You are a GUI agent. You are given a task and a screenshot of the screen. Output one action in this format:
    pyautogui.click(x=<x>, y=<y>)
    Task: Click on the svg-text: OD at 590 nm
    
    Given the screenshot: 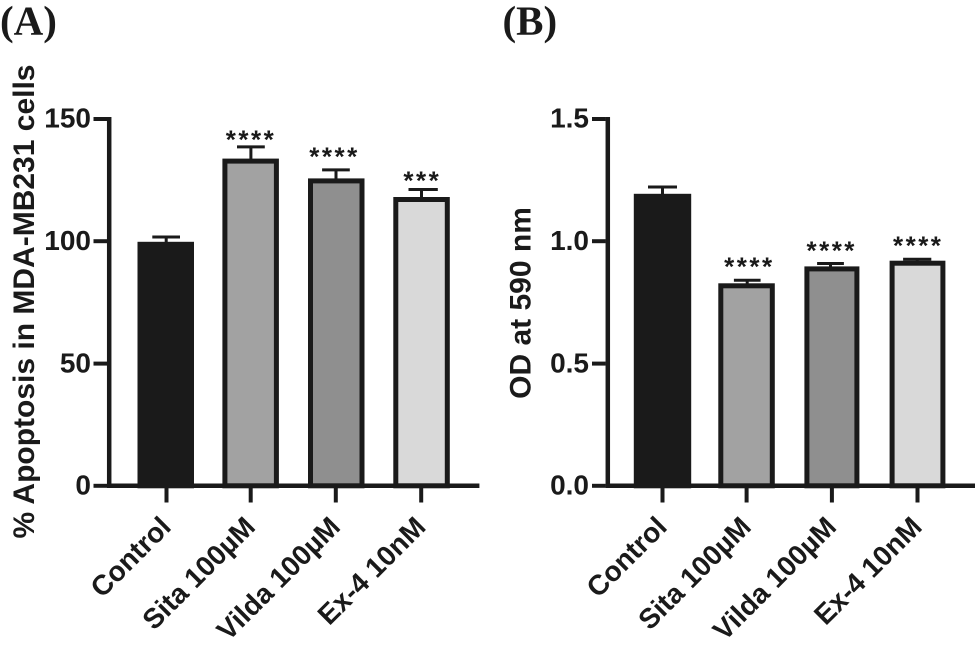 What is the action you would take?
    pyautogui.click(x=521, y=303)
    